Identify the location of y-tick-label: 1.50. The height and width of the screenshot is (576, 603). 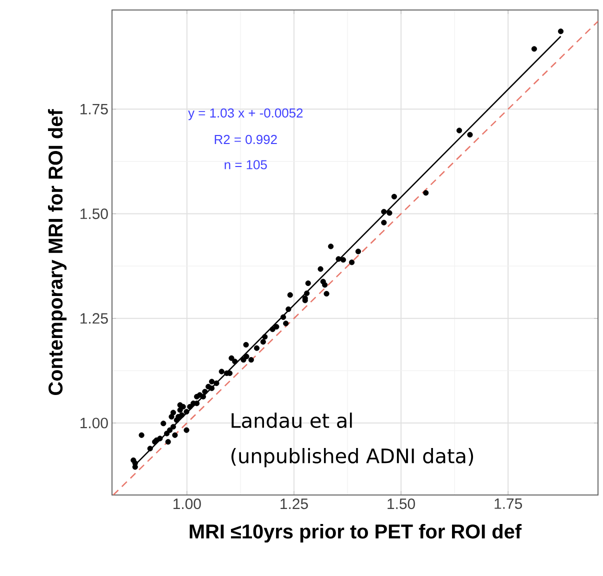
(94, 214).